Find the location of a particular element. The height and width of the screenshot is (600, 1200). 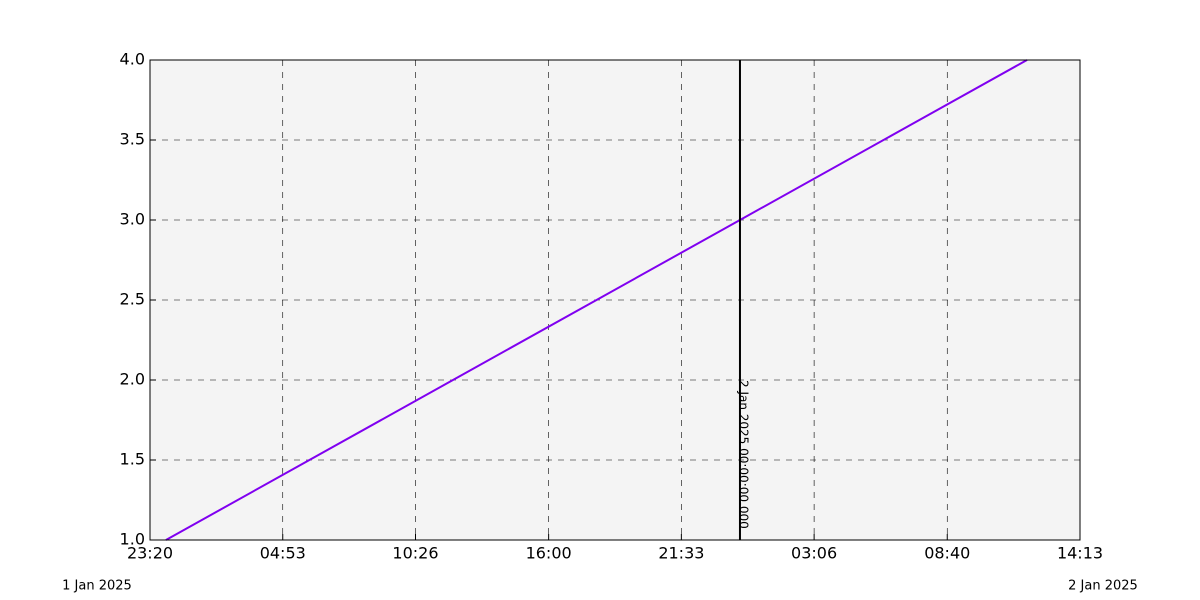

date-label: 2 Jan 2025 is located at coordinates (1103, 586).